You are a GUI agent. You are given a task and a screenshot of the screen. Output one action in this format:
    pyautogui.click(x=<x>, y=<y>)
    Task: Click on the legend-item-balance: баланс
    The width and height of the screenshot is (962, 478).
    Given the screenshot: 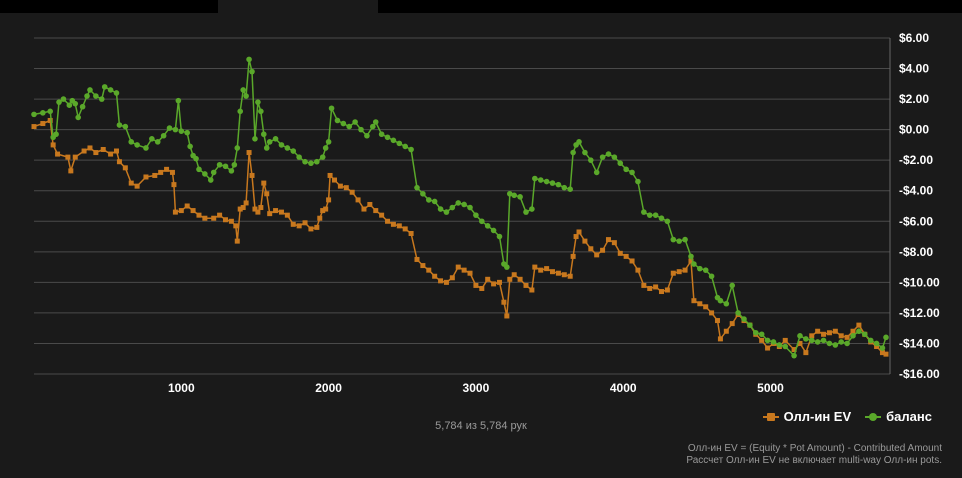 What is the action you would take?
    pyautogui.click(x=898, y=416)
    